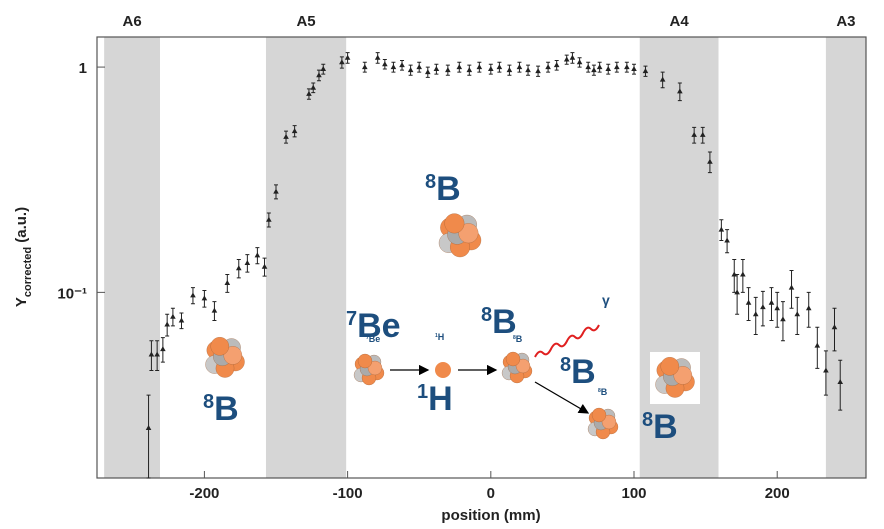 The width and height of the screenshot is (884, 529). Describe the element at coordinates (633, 493) in the screenshot. I see `x-tick-label: 100` at that location.